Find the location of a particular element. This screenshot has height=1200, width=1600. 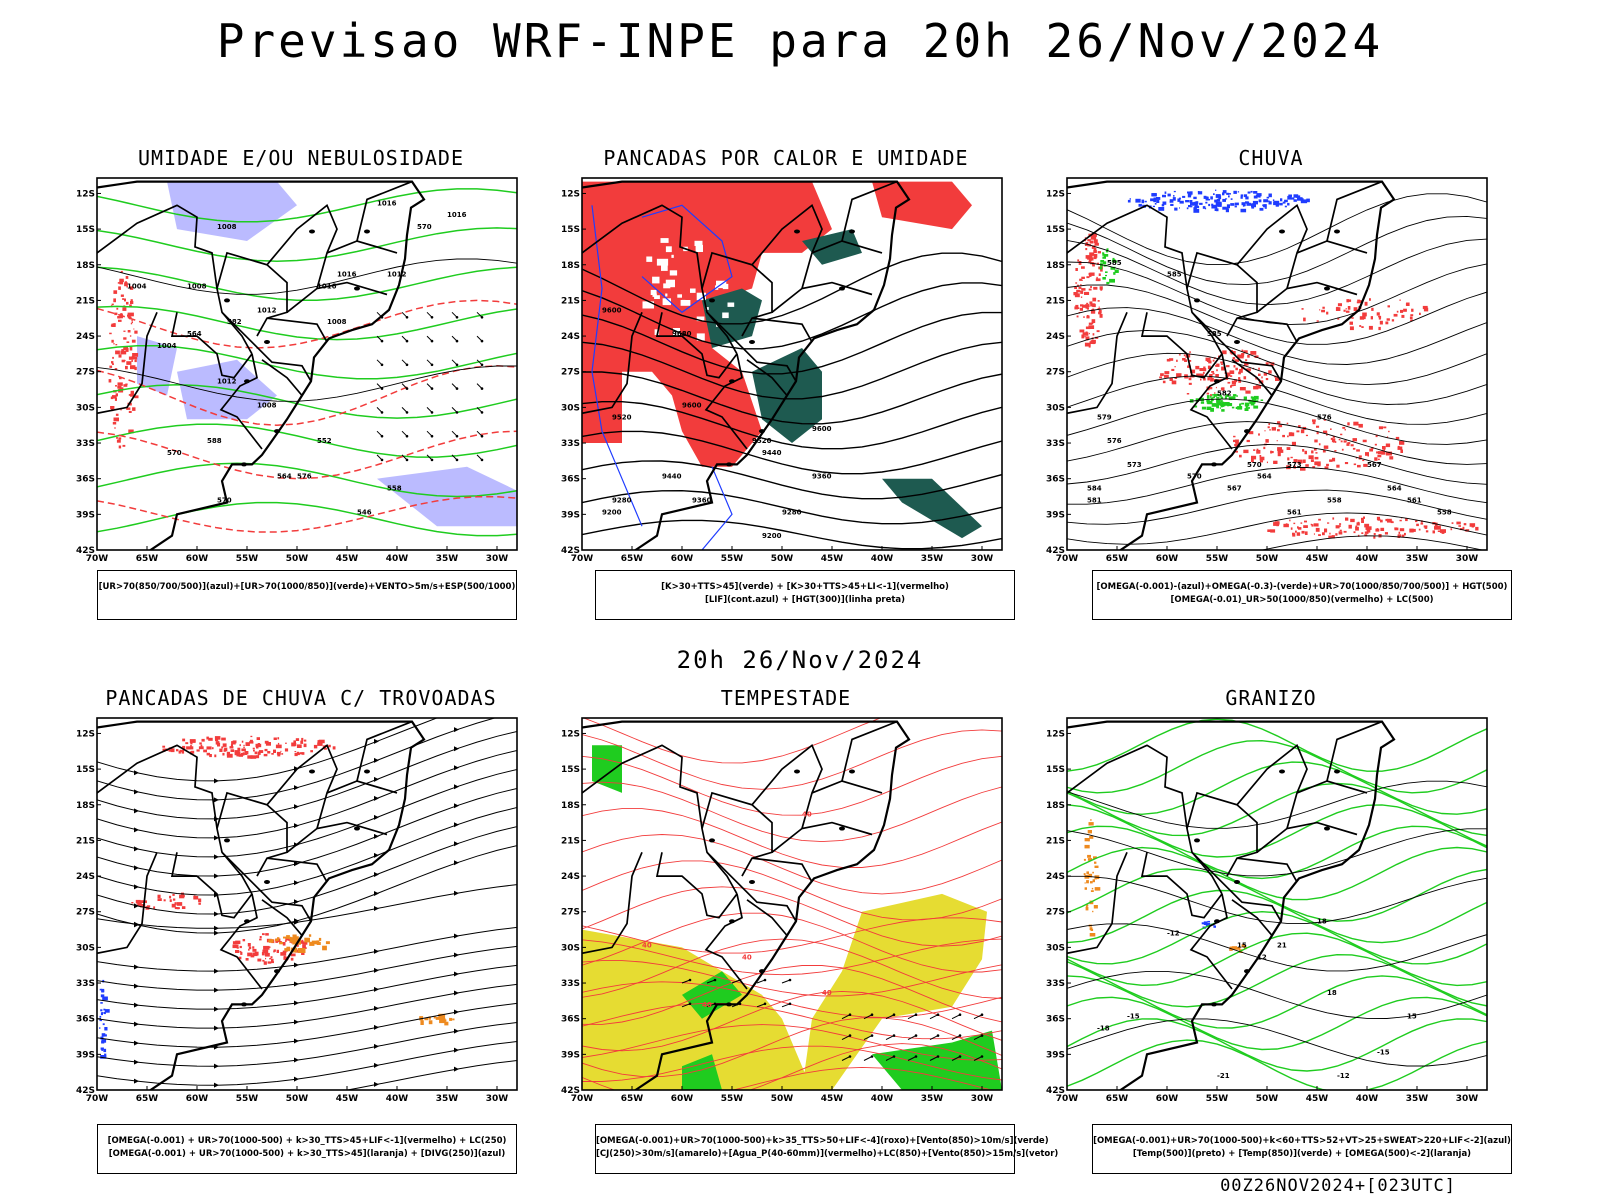

hgt-contour is located at coordinates (1277, 229).